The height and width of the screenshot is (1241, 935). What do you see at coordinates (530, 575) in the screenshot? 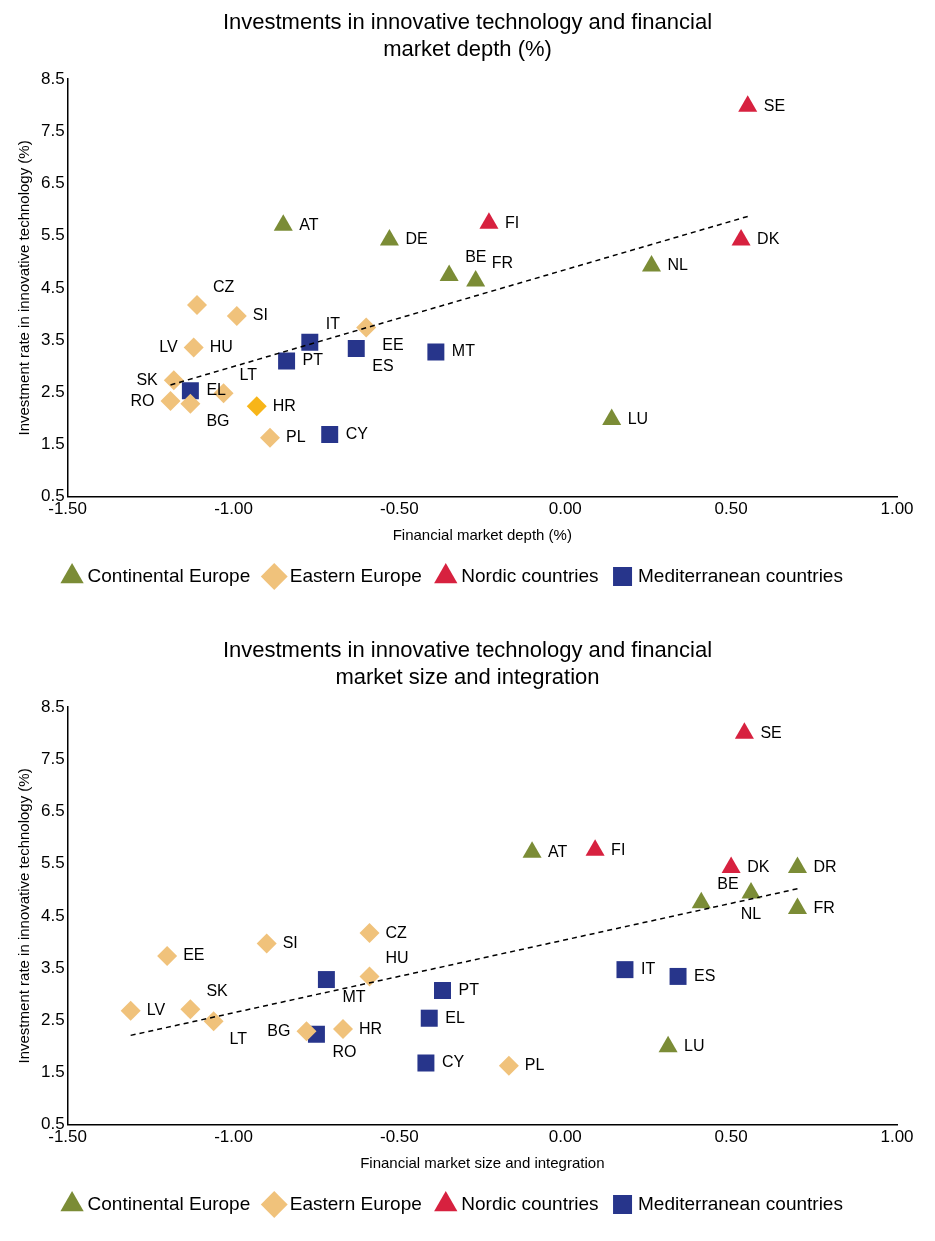
I see `legend-label: Nordic countries` at bounding box center [530, 575].